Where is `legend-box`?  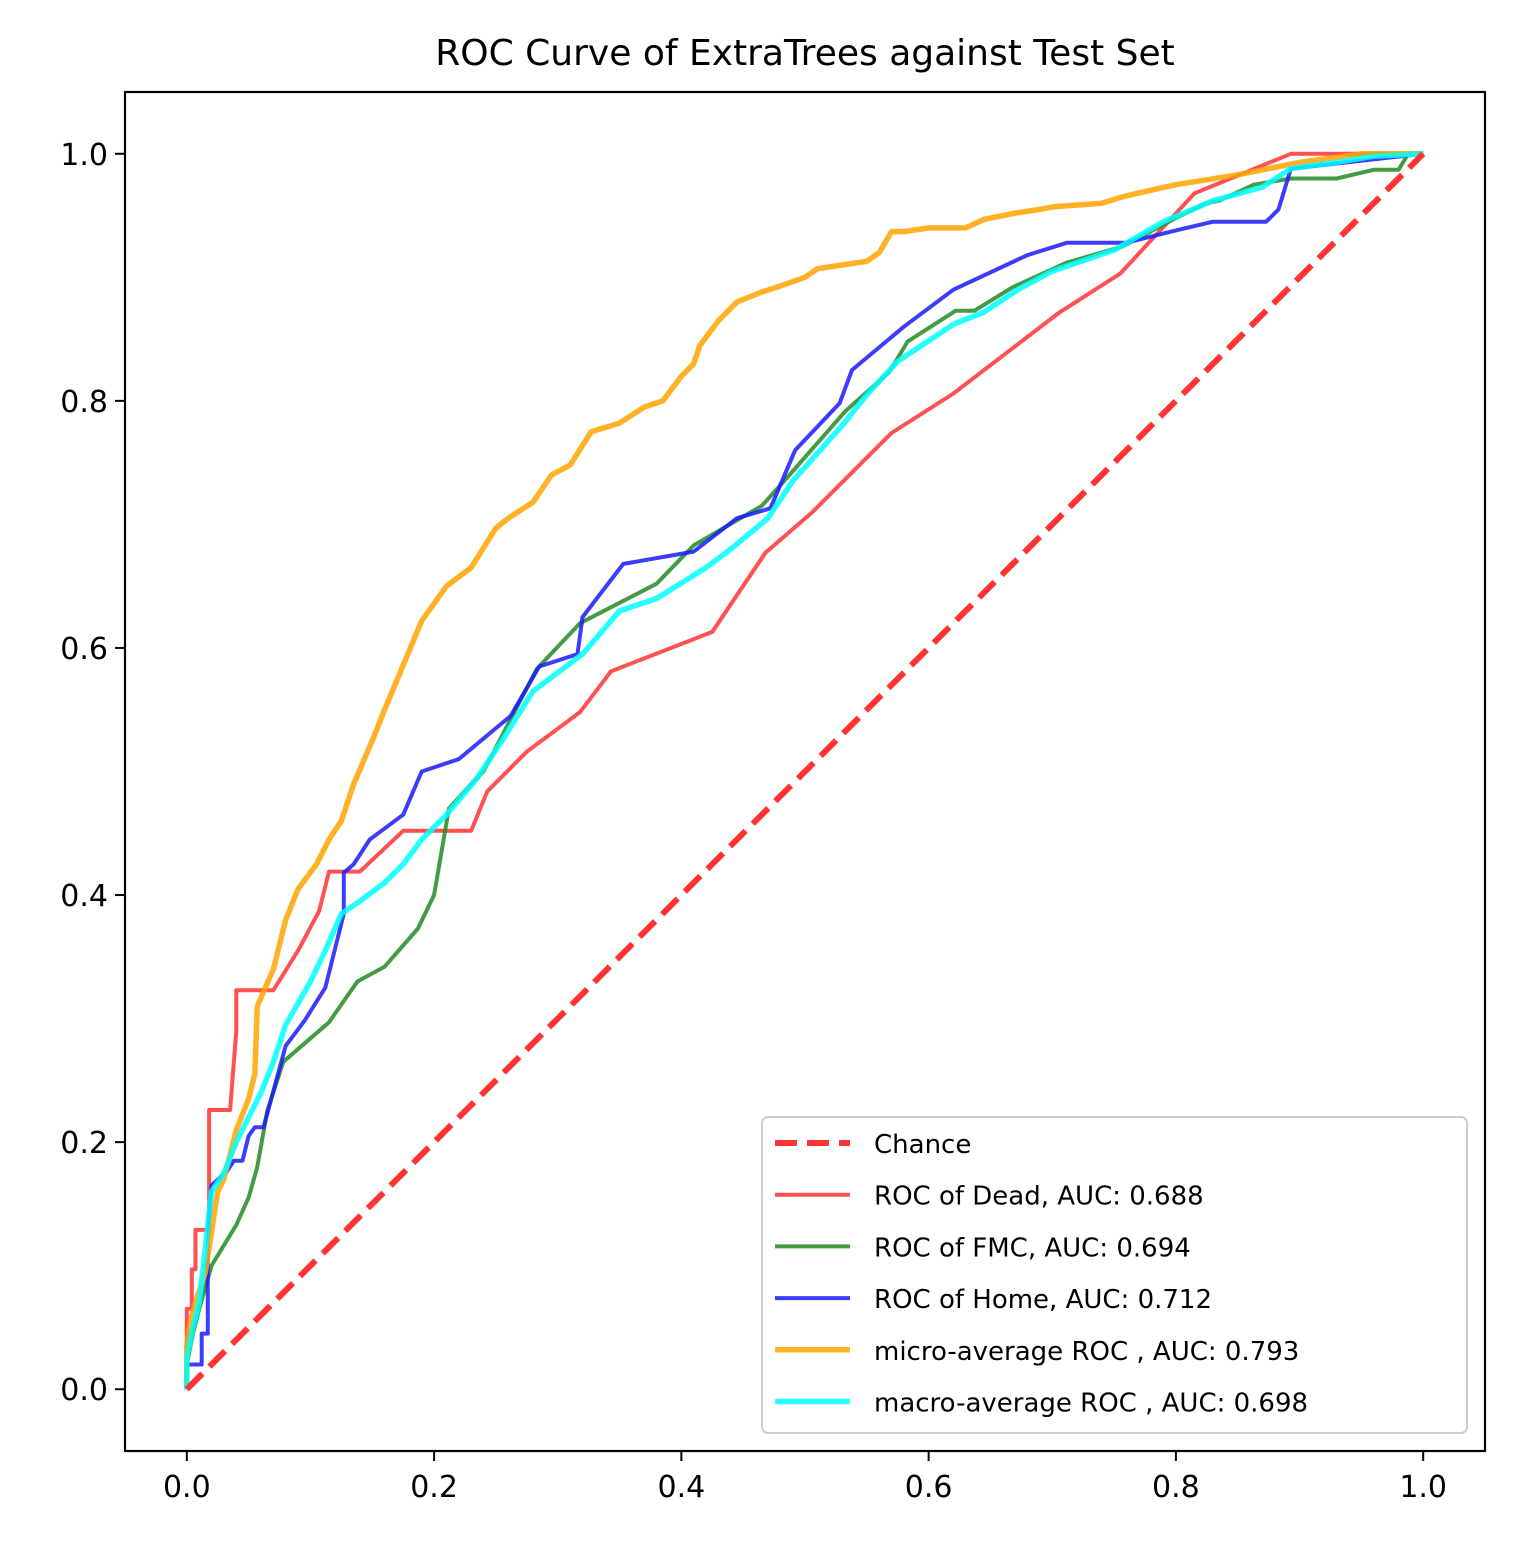 legend-box is located at coordinates (1114, 1275).